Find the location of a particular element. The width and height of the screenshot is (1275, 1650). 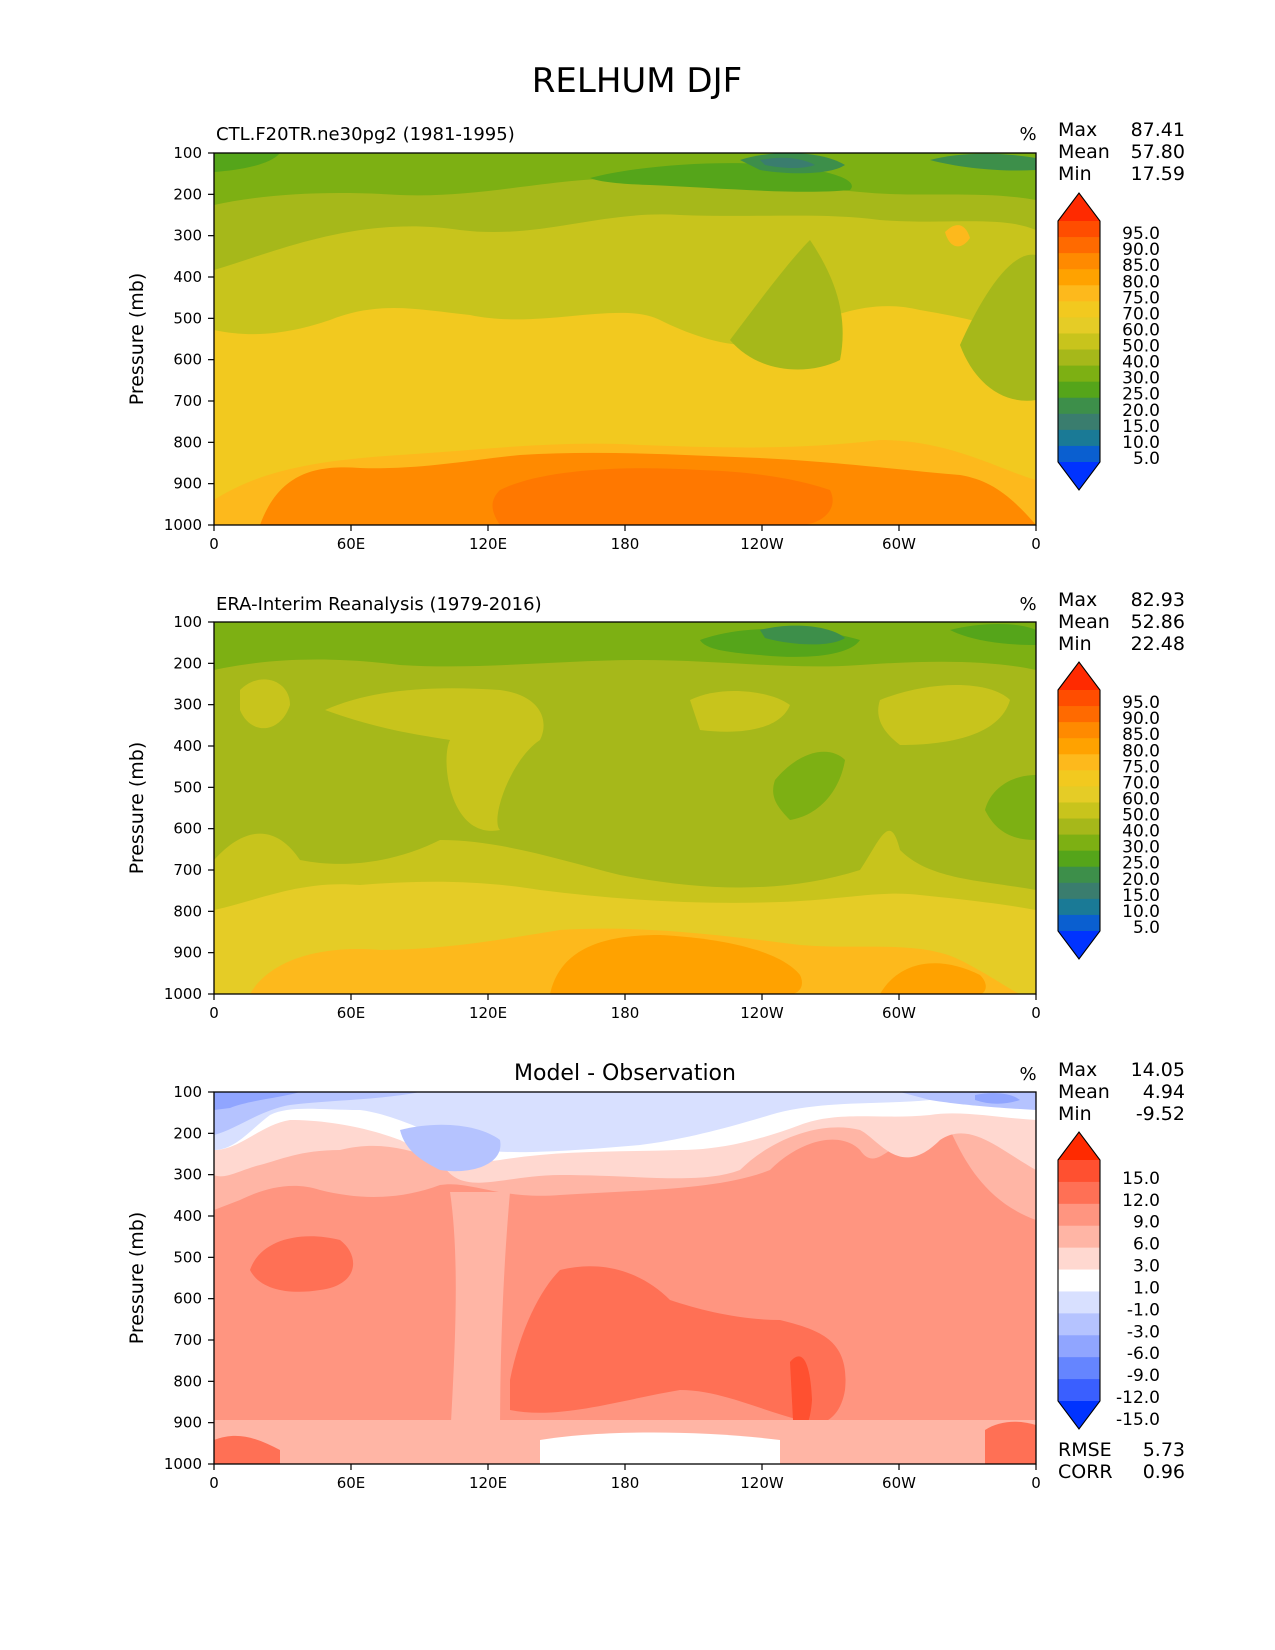

y-tick-label: 500 is located at coordinates (187, 1257).